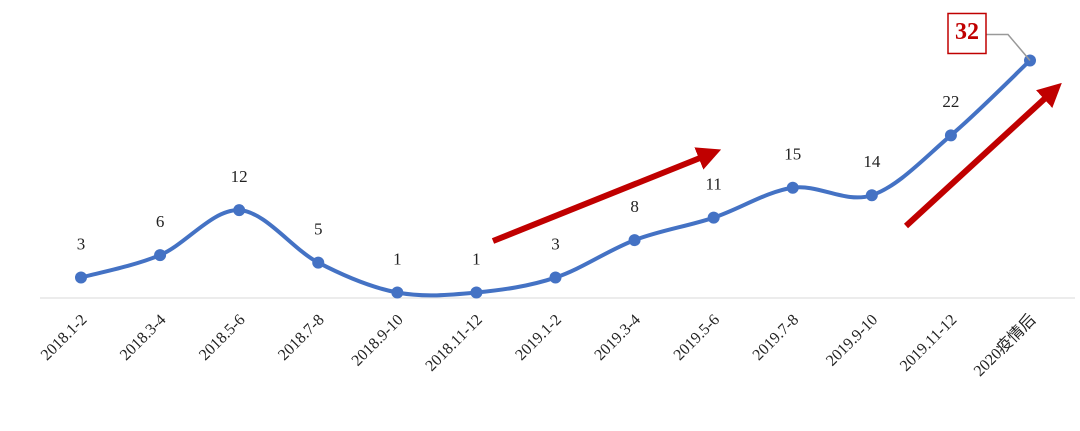 This screenshot has width=1080, height=431. Describe the element at coordinates (697, 337) in the screenshot. I see `x-tick-label: 2019.5-6` at that location.